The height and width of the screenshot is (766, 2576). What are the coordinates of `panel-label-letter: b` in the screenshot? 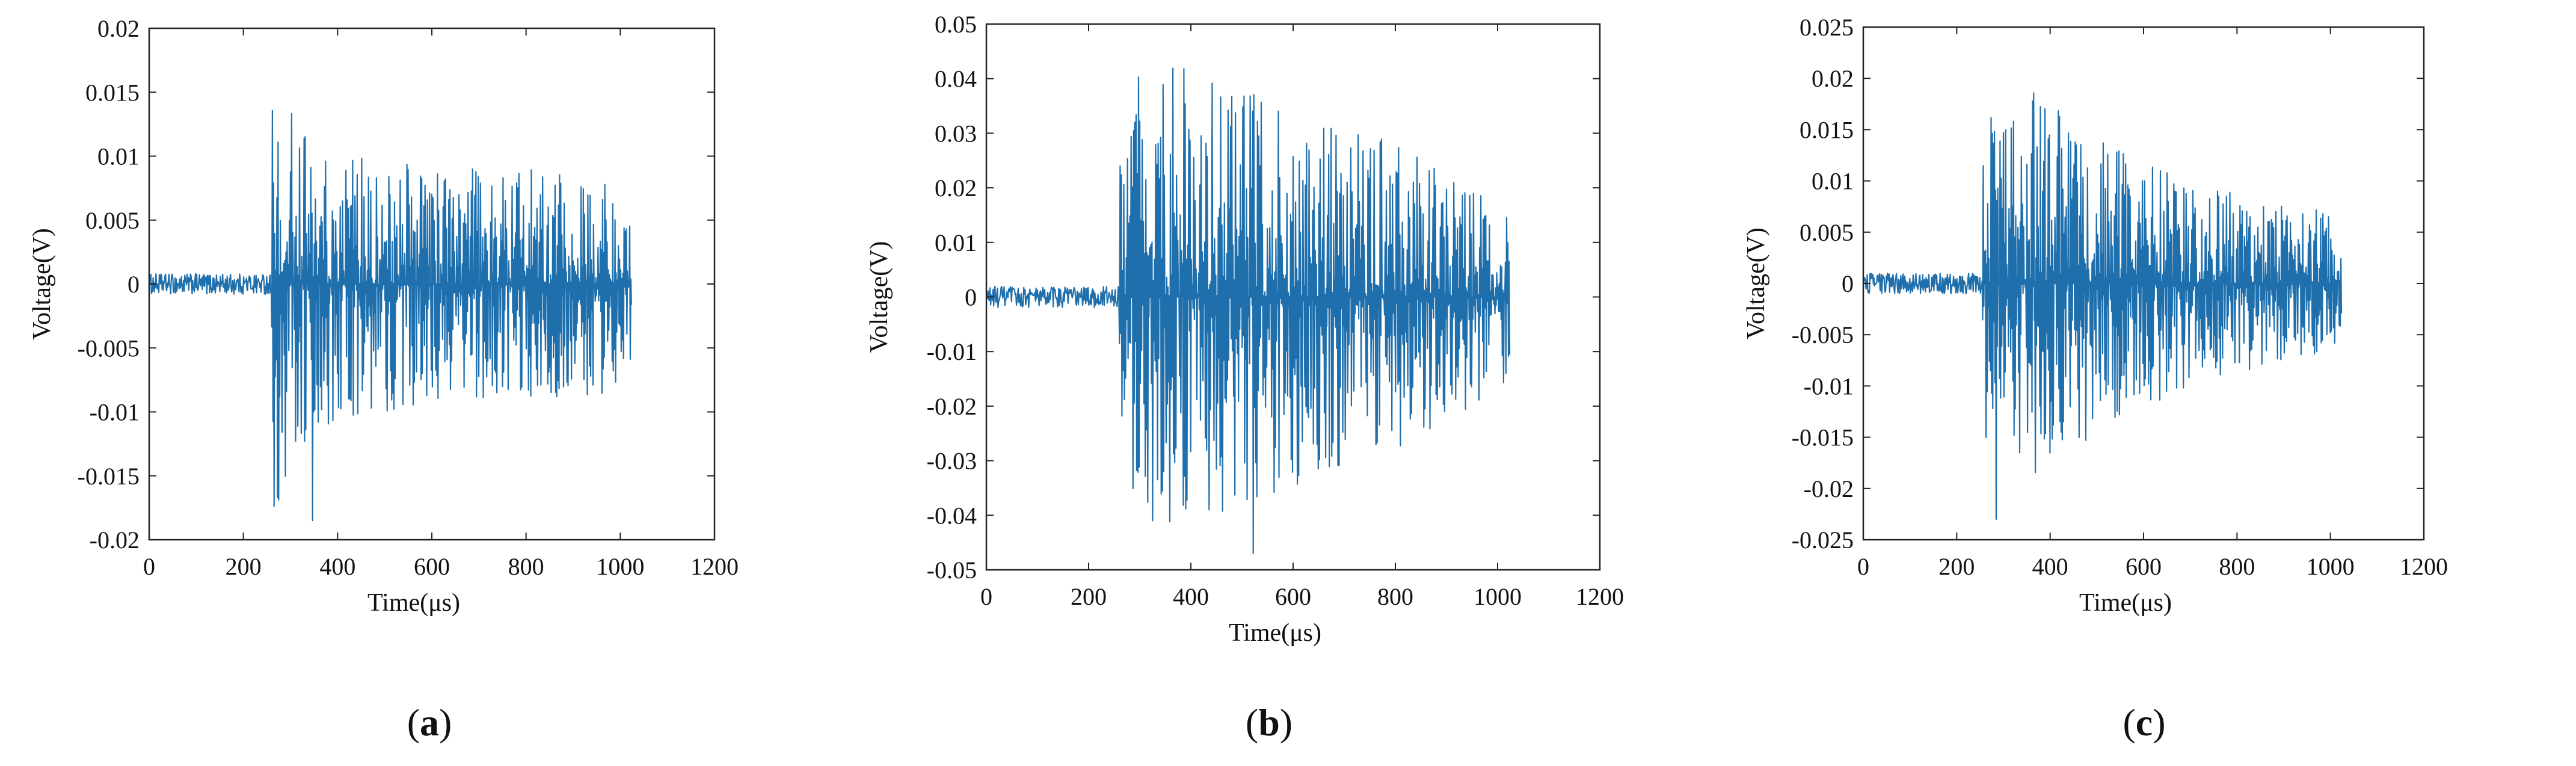 It's located at (1269, 722).